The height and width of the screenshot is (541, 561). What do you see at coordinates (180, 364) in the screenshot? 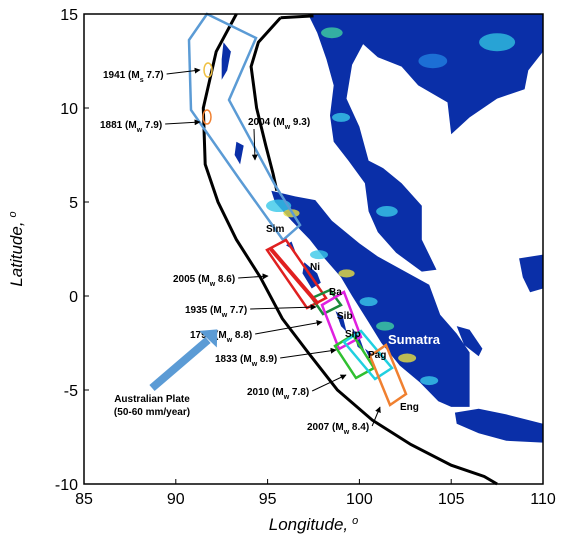
I see `plate-motion-arrow` at bounding box center [180, 364].